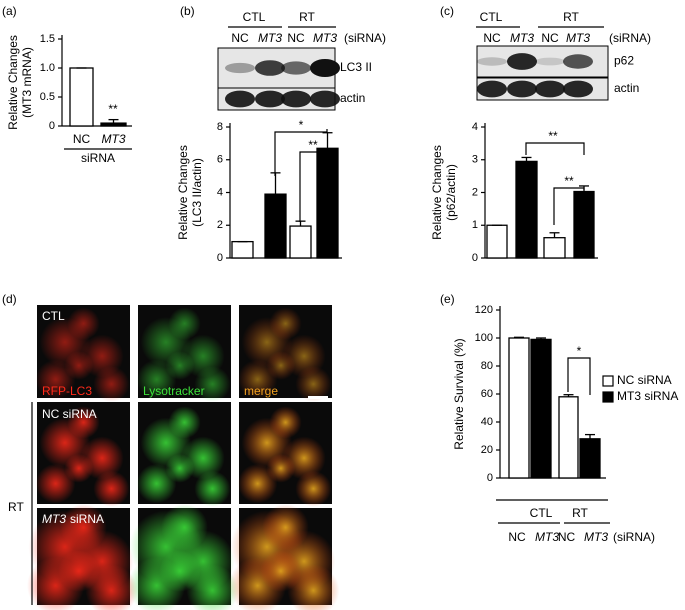  I want to click on y-axis-label: (LC3 II/actin), so click(197, 192).